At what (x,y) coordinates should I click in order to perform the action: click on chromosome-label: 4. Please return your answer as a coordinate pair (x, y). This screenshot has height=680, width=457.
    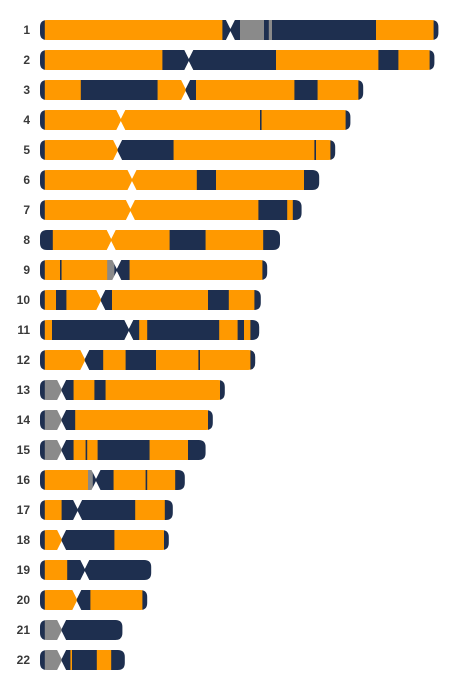
    Looking at the image, I should click on (26, 120).